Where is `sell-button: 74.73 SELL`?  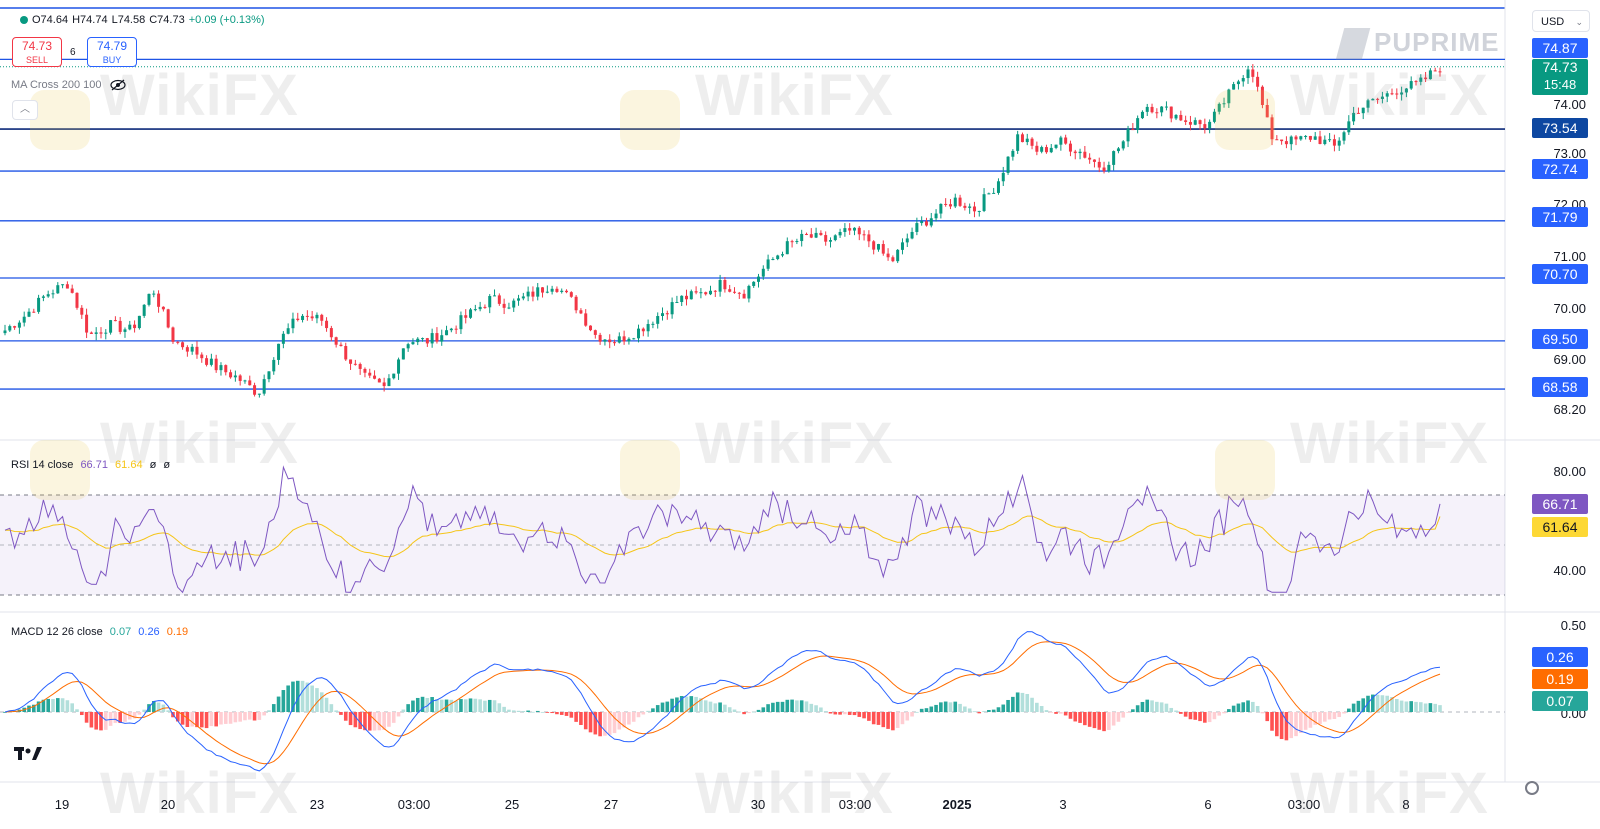
sell-button: 74.73 SELL is located at coordinates (37, 52).